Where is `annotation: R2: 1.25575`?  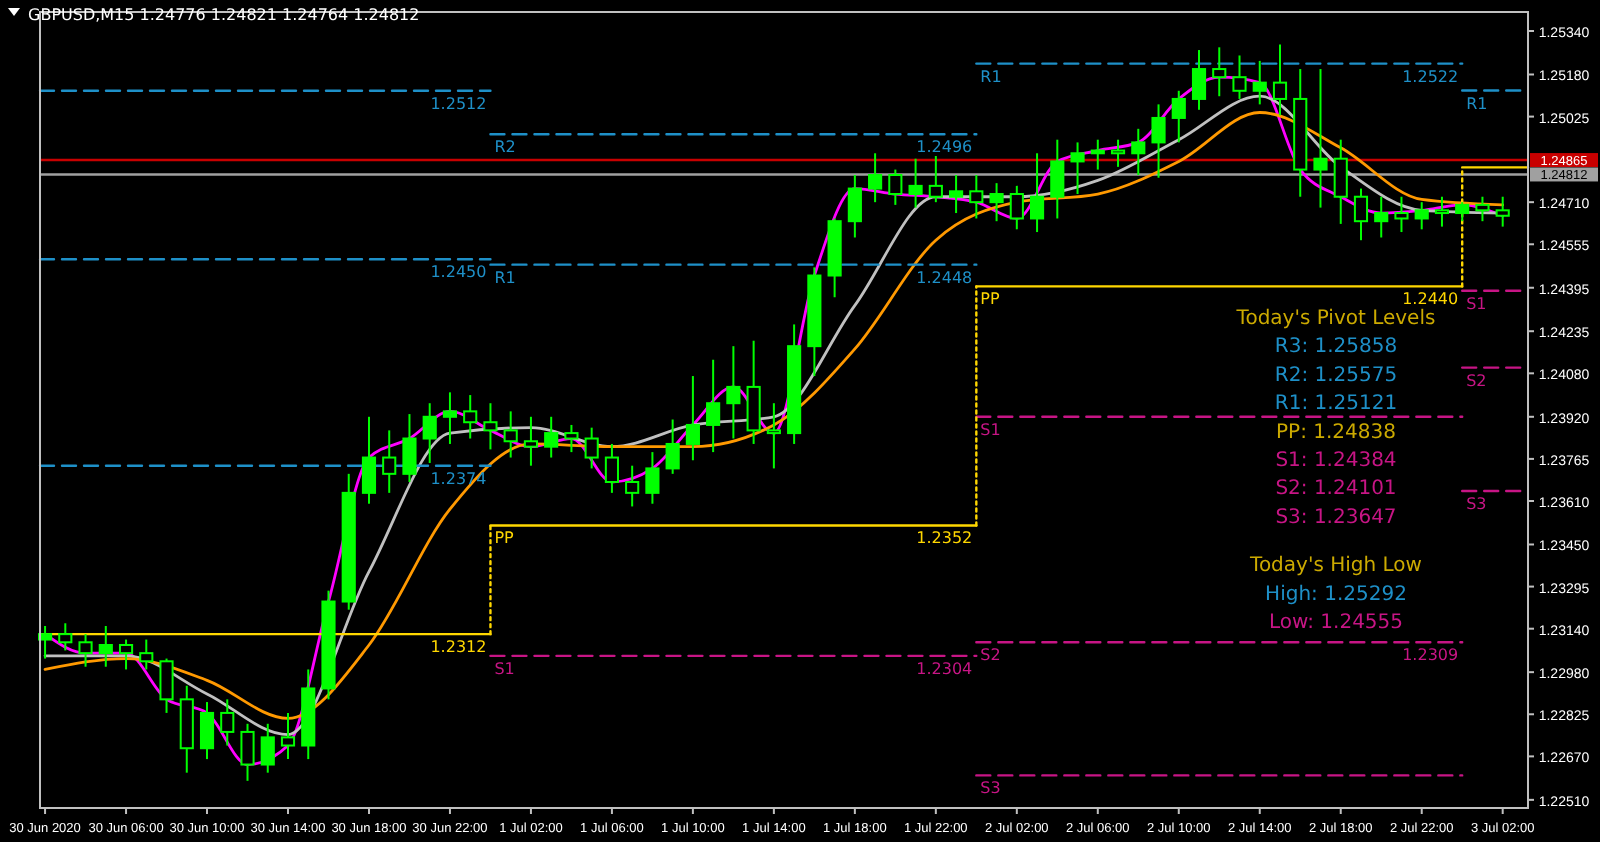
annotation: R2: 1.25575 is located at coordinates (1336, 375).